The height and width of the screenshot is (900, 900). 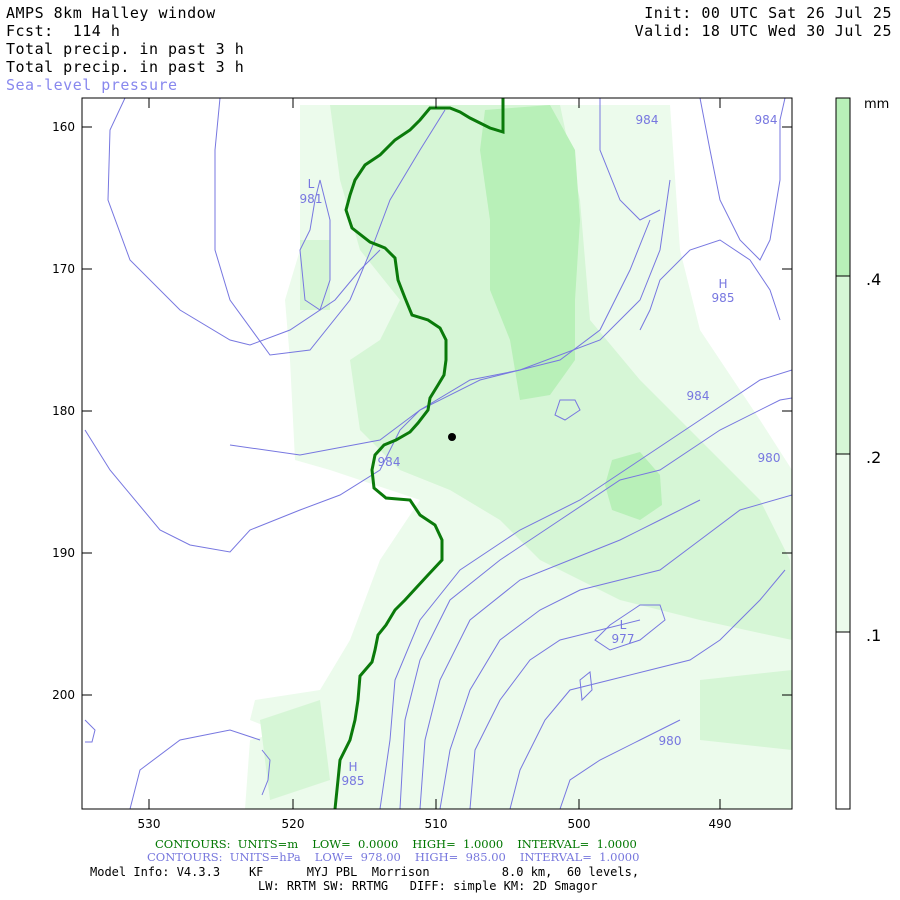 What do you see at coordinates (843, 365) in the screenshot?
I see `colorbar-segment-mid` at bounding box center [843, 365].